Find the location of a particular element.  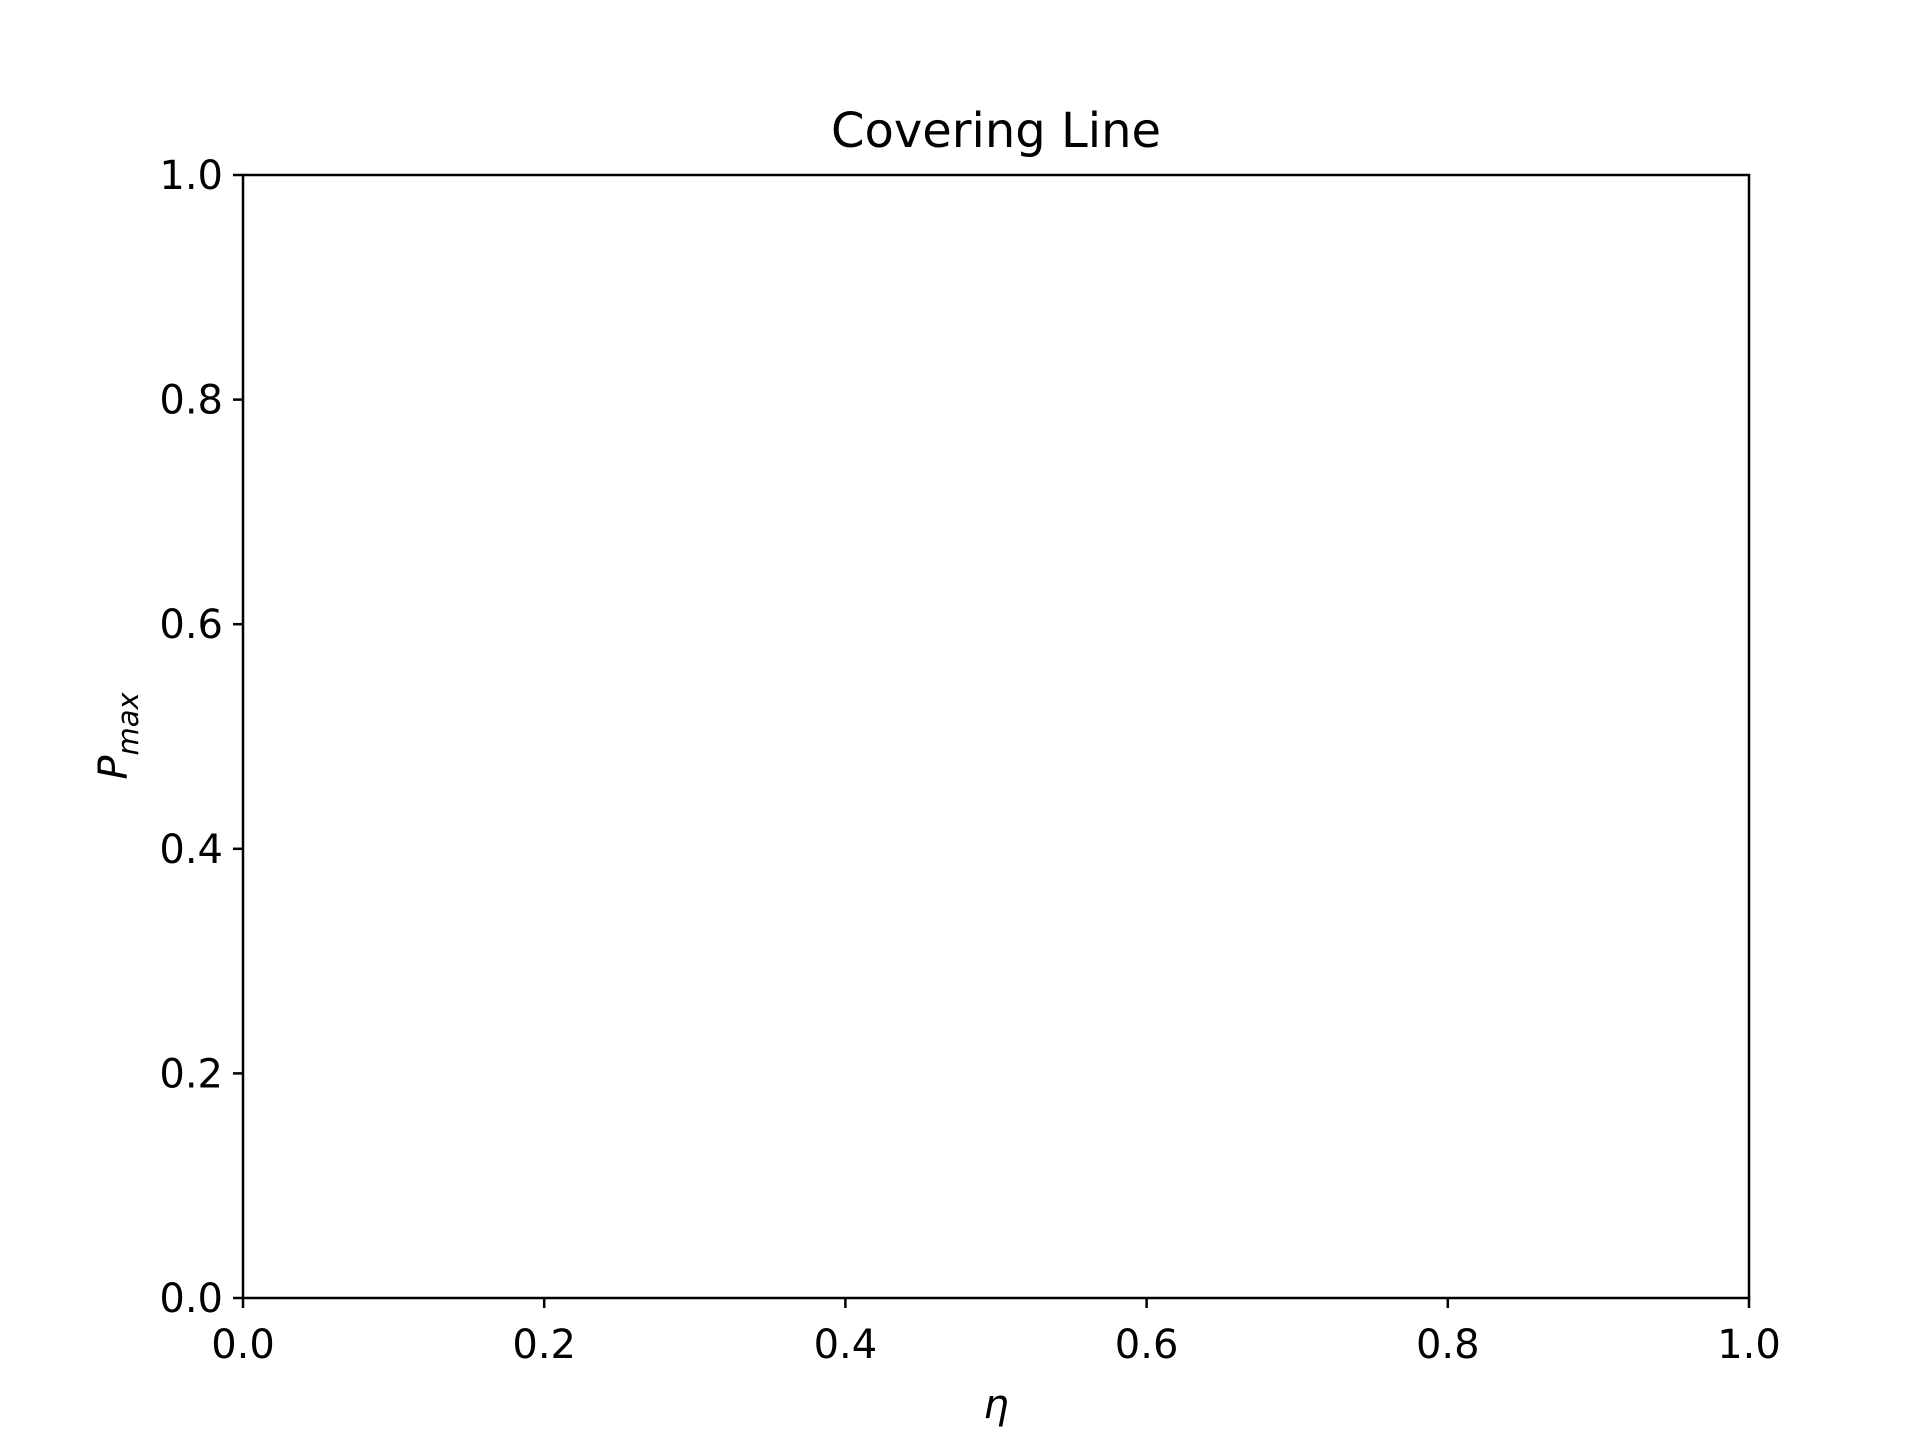

x-tick-label: 1.0 is located at coordinates (1749, 1345).